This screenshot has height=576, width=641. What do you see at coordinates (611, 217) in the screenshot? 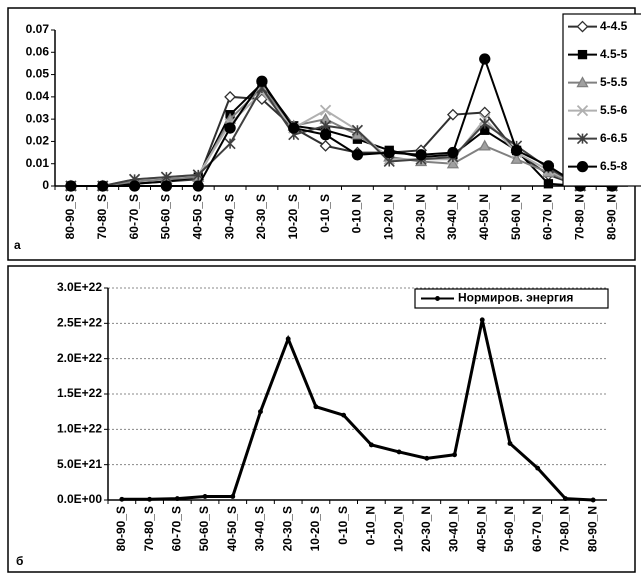
I see `x-tick-label: 80-90_N` at bounding box center [611, 217].